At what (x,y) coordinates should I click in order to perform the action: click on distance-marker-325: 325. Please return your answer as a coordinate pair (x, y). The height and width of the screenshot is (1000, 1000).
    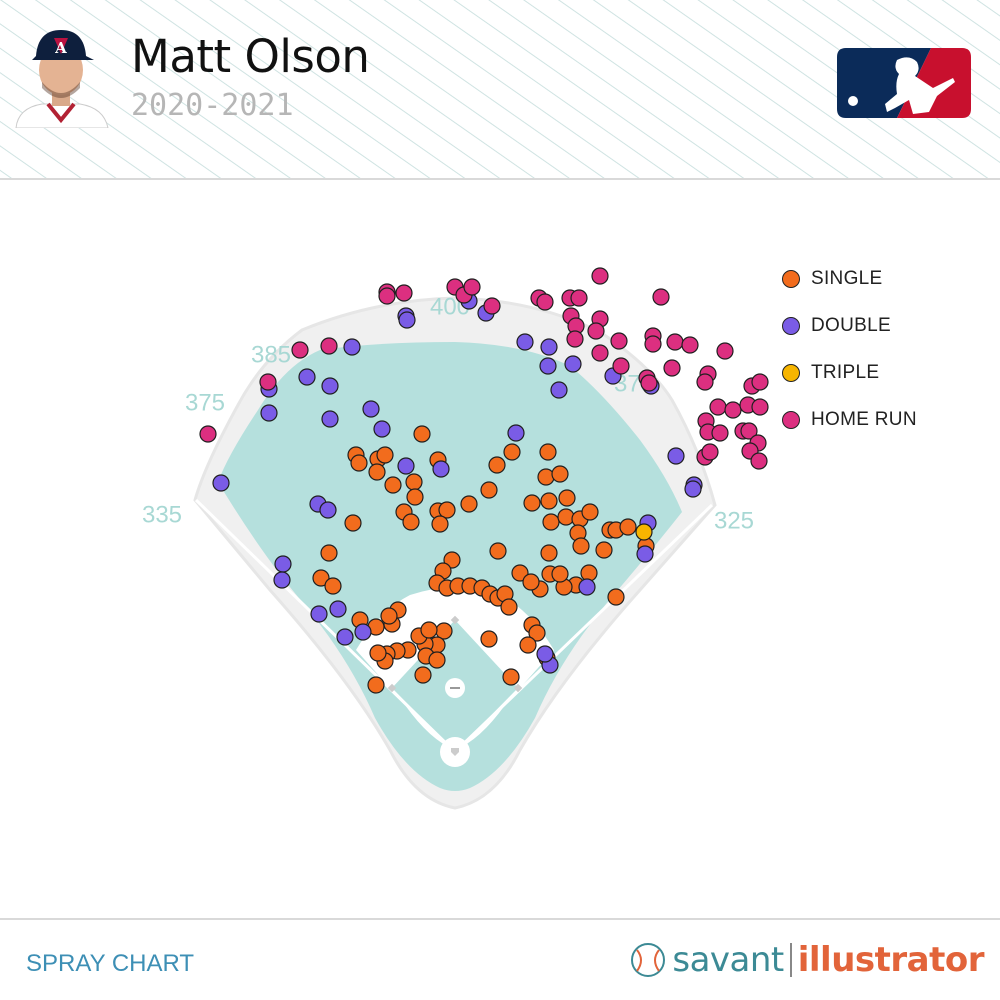
    Looking at the image, I should click on (734, 520).